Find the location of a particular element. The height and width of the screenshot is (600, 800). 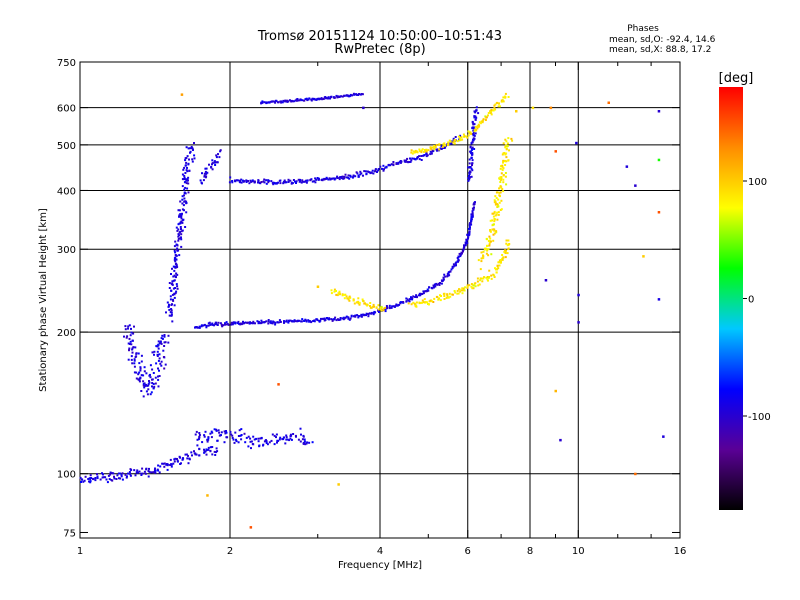

colorbar-tick-label: 100 is located at coordinates (757, 182).